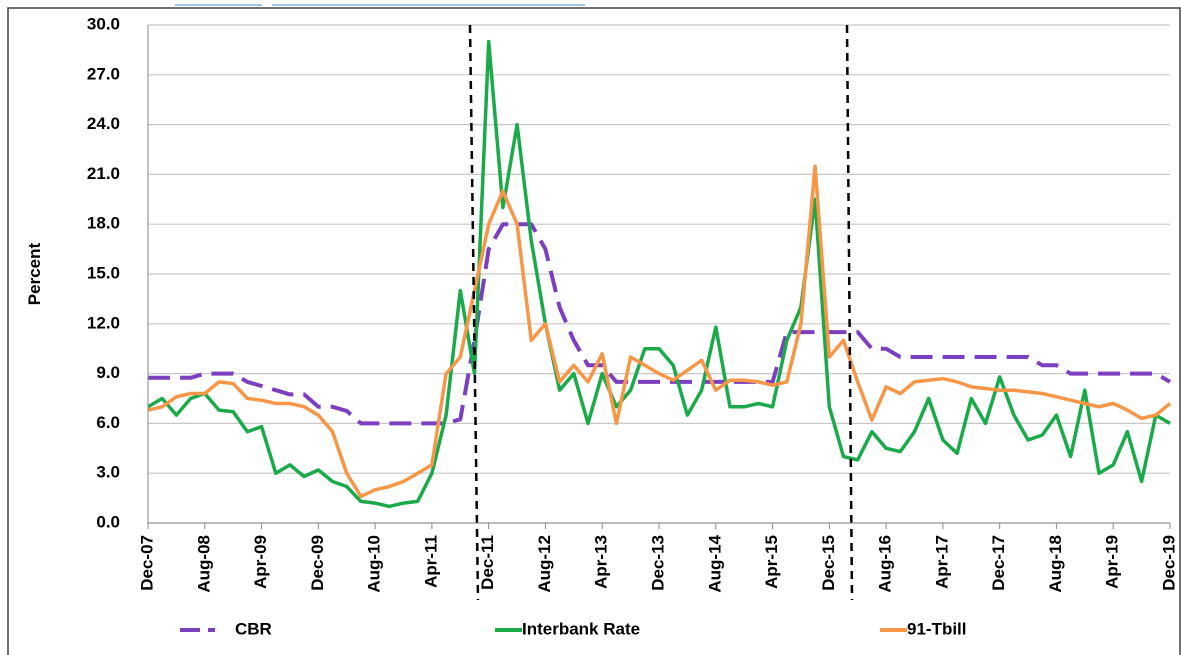 Image resolution: width=1181 pixels, height=655 pixels. What do you see at coordinates (487, 562) in the screenshot?
I see `x-tick-label: Dec-11` at bounding box center [487, 562].